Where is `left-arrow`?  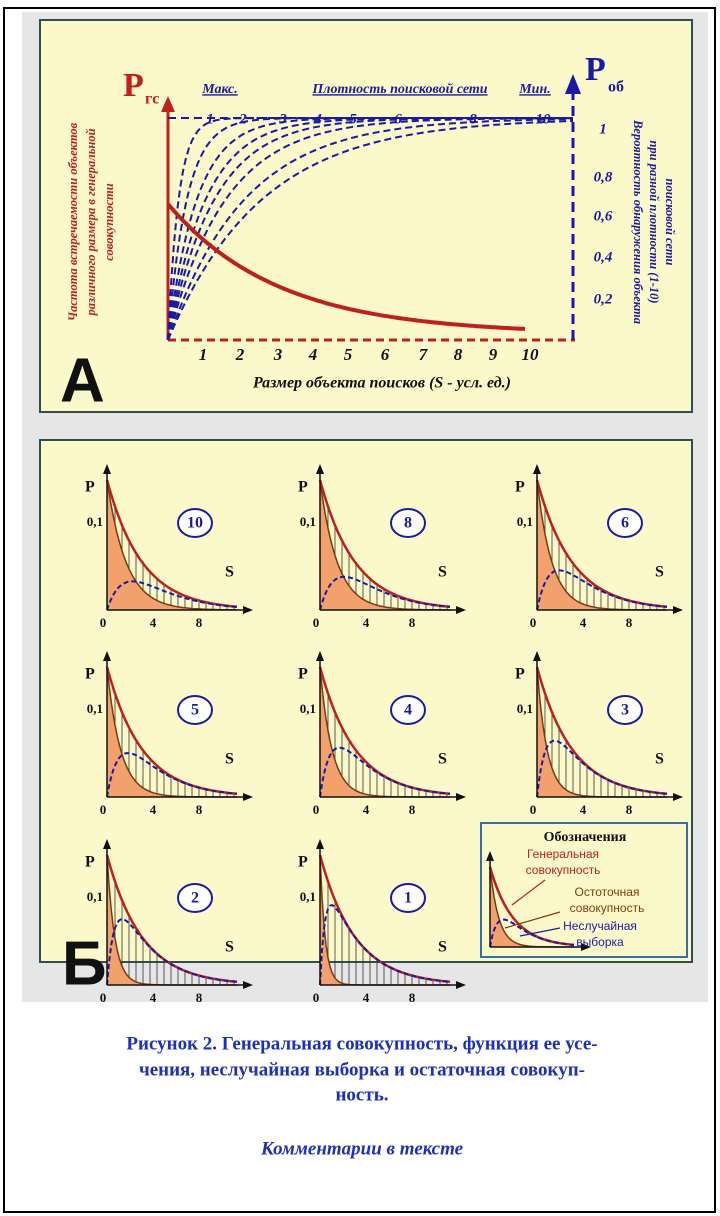
left-arrow is located at coordinates (168, 104).